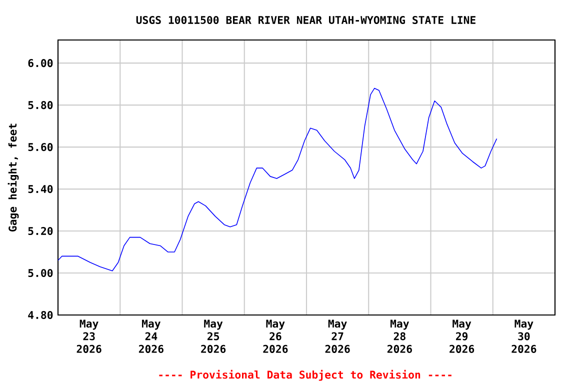 This screenshot has width=576, height=384. I want to click on y-axis-title: Gage height, feet, so click(13, 178).